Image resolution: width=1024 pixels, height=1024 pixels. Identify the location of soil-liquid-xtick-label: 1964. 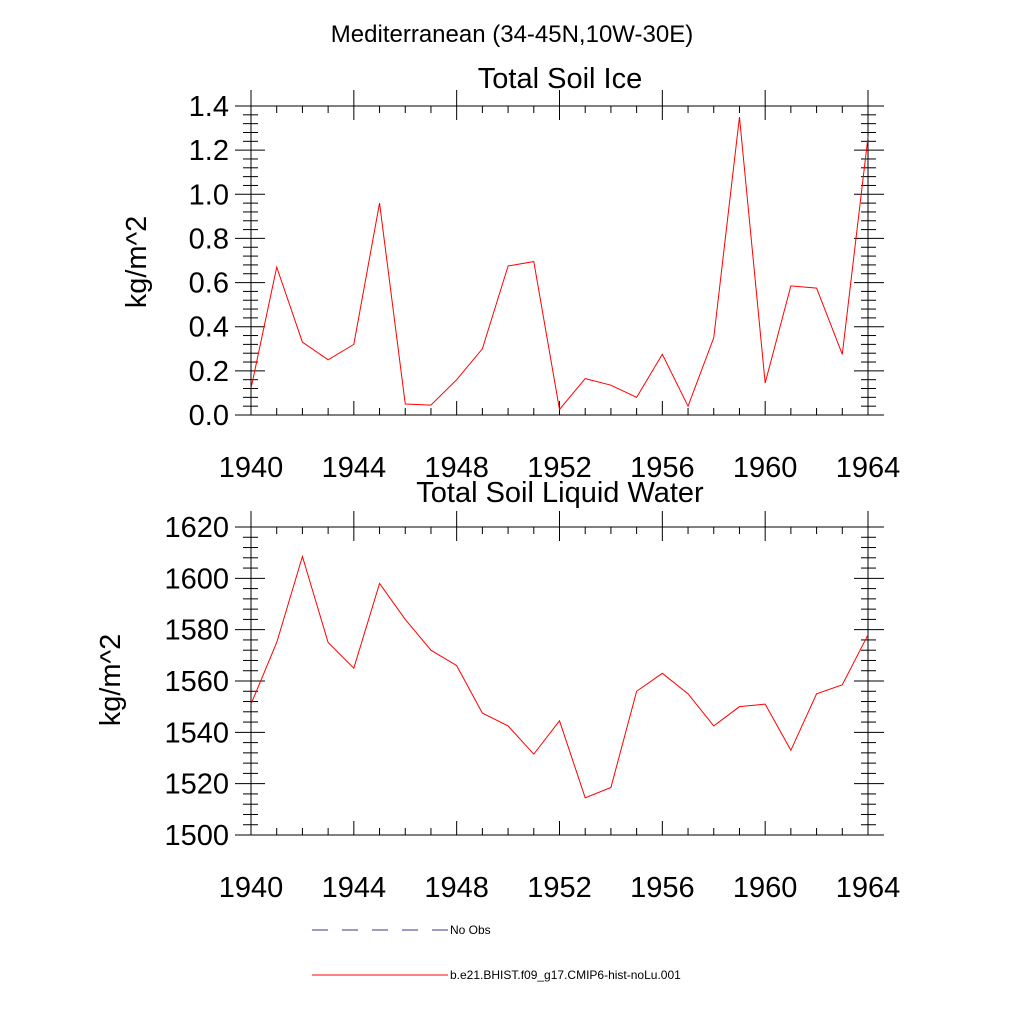
(868, 888).